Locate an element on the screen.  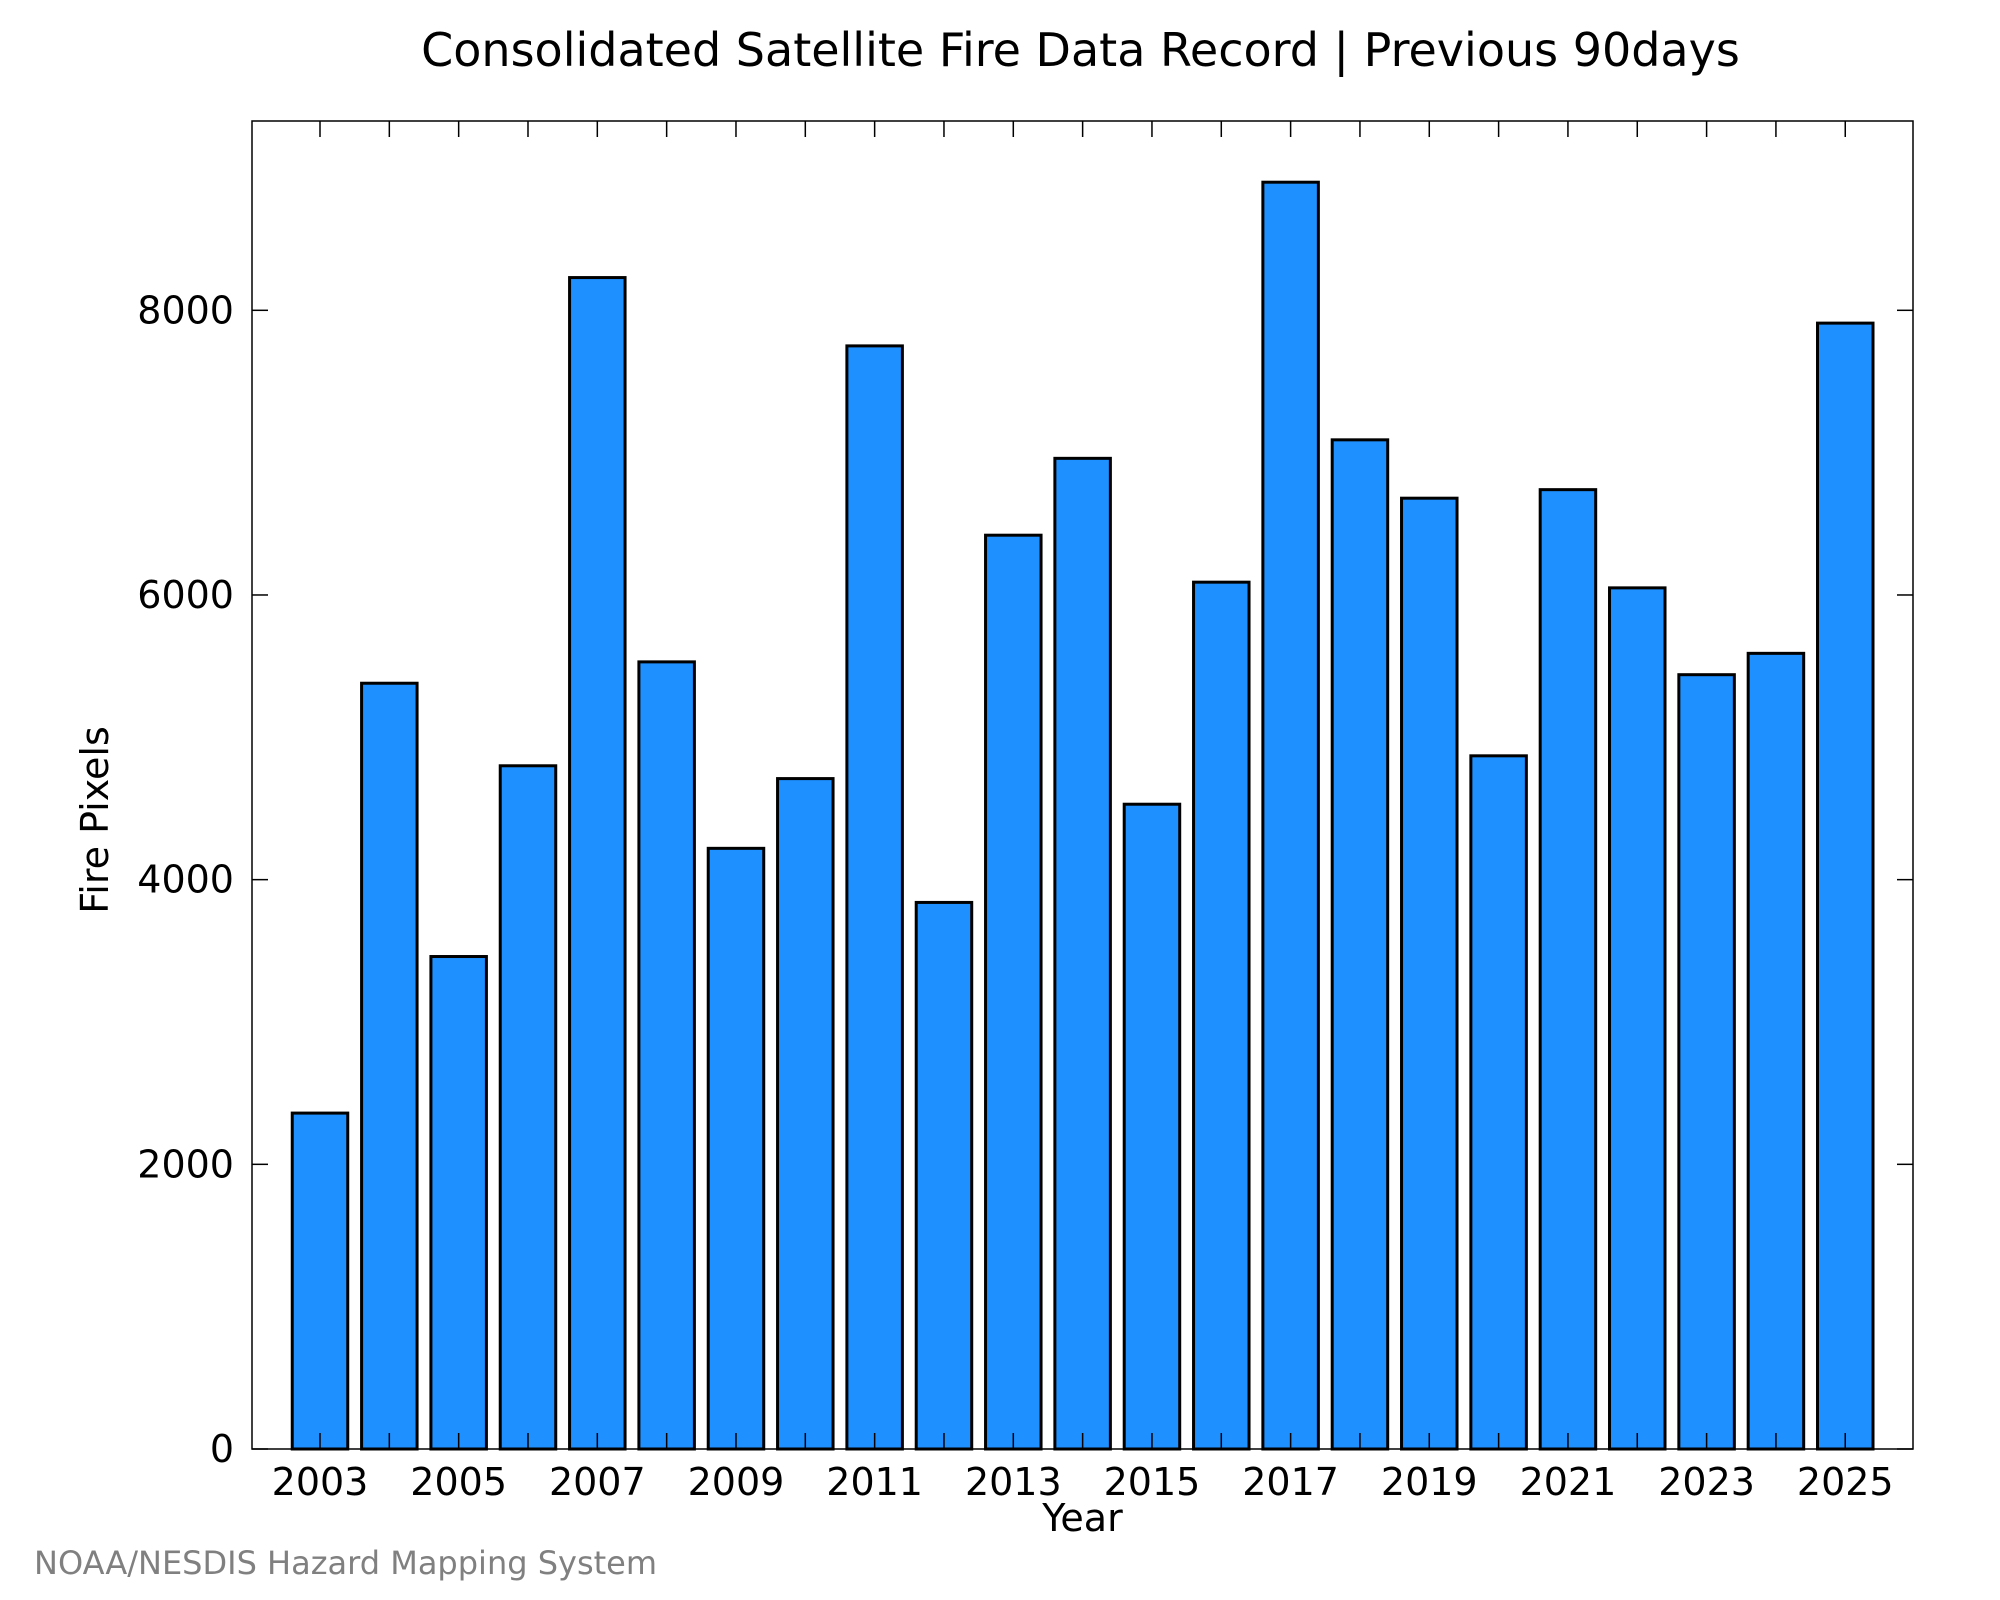
bar-2022 is located at coordinates (1637, 1018).